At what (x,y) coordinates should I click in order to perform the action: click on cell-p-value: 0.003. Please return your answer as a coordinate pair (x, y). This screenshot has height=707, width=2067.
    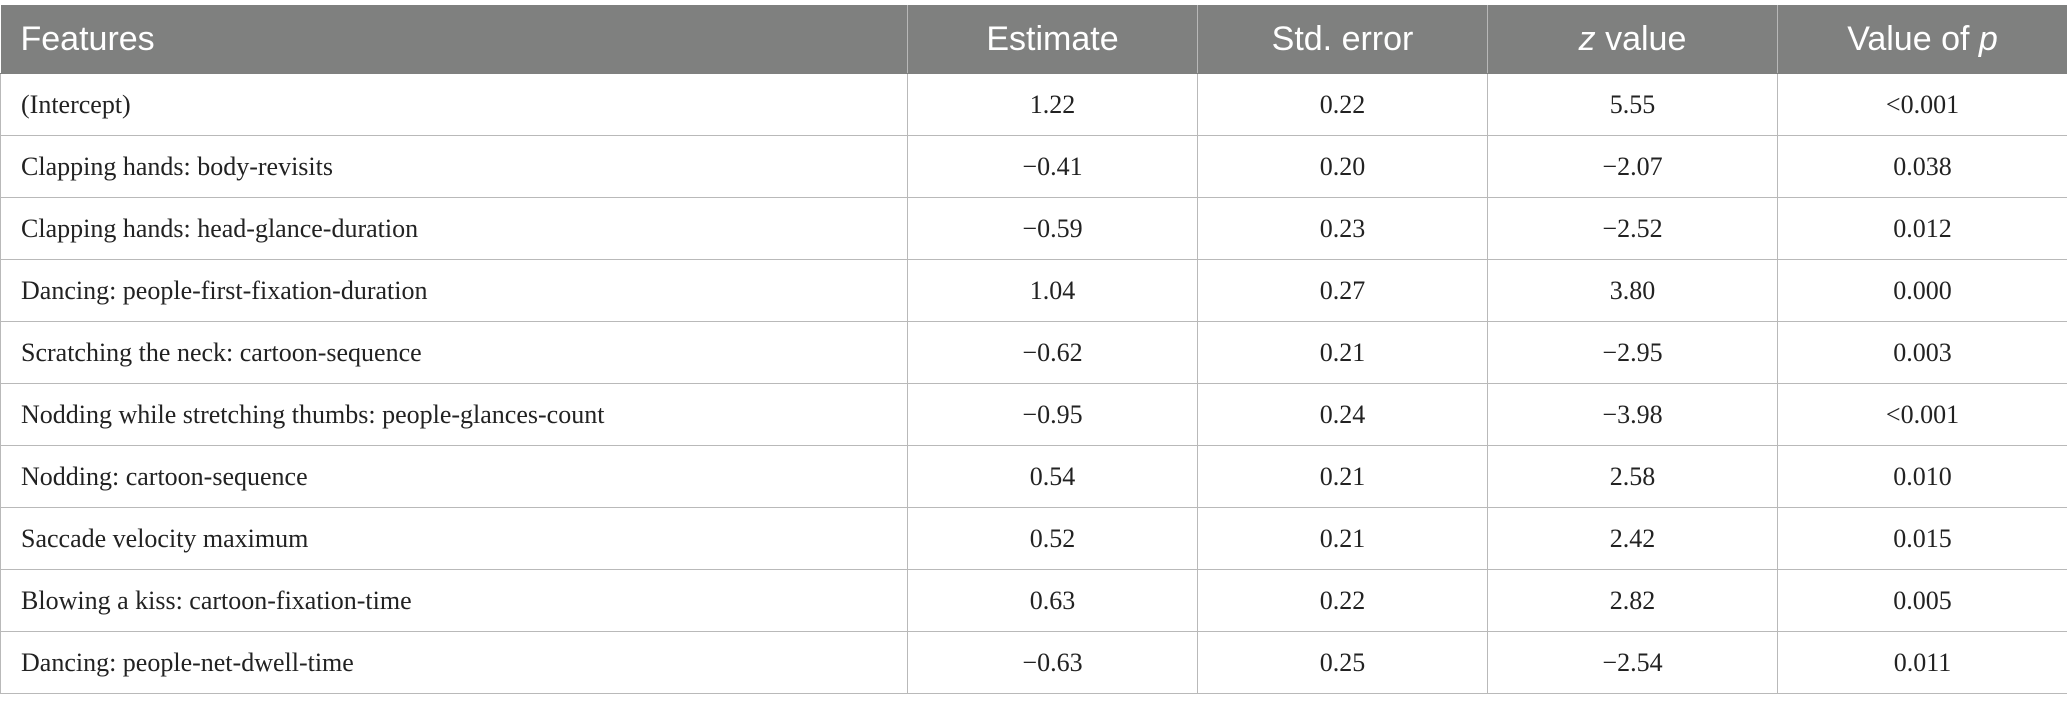
    Looking at the image, I should click on (1922, 352).